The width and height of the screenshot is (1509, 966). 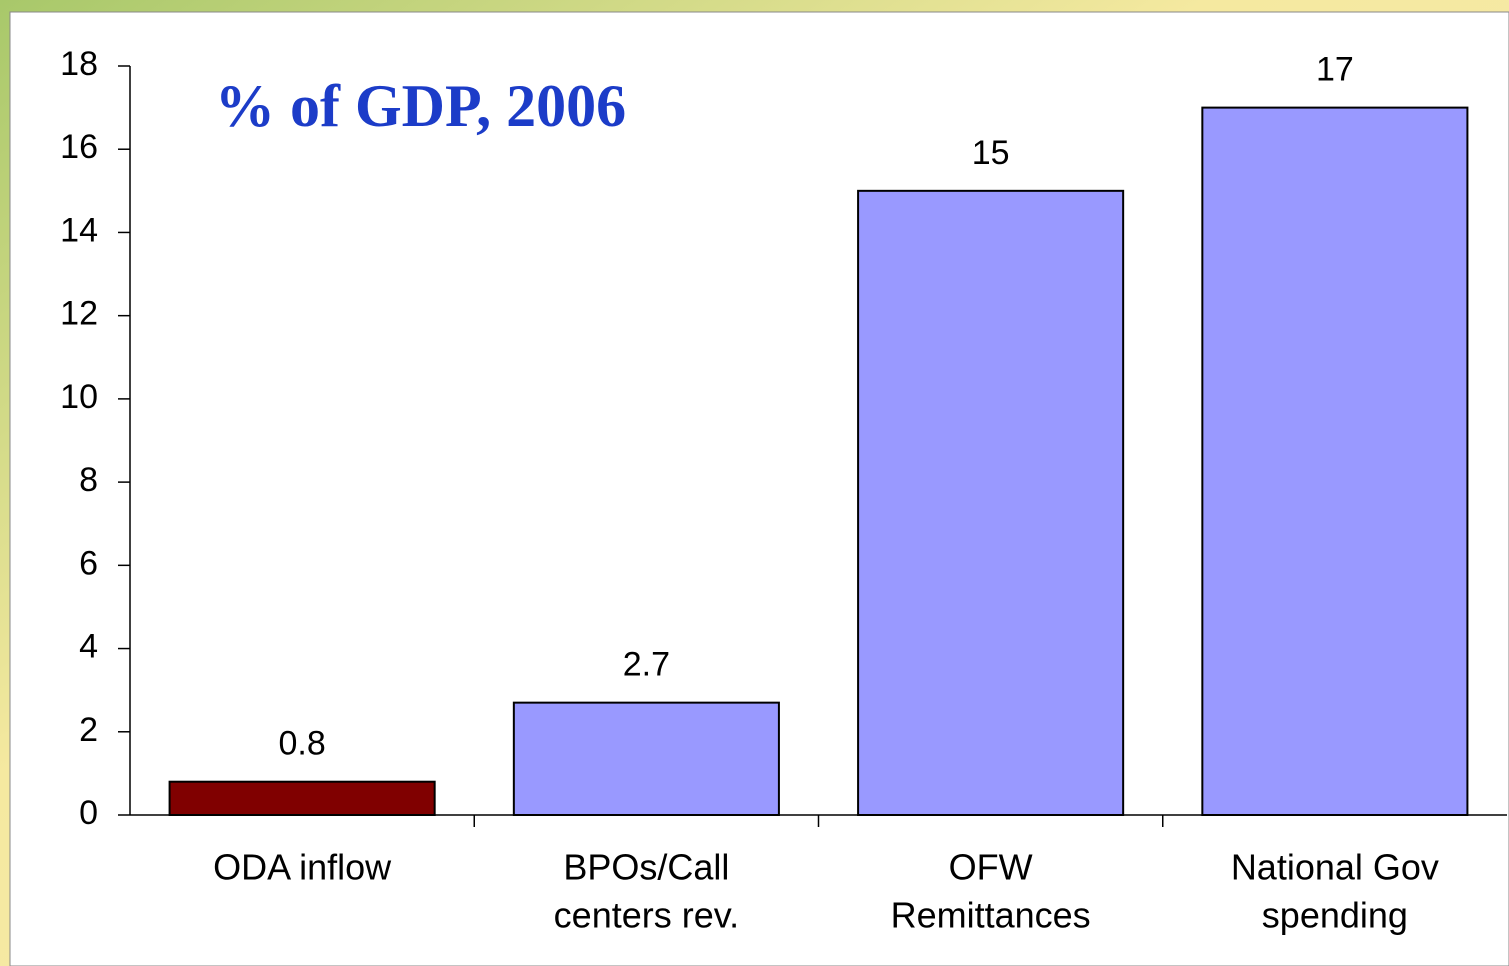 I want to click on x-tick-label: centers rev., so click(x=646, y=915).